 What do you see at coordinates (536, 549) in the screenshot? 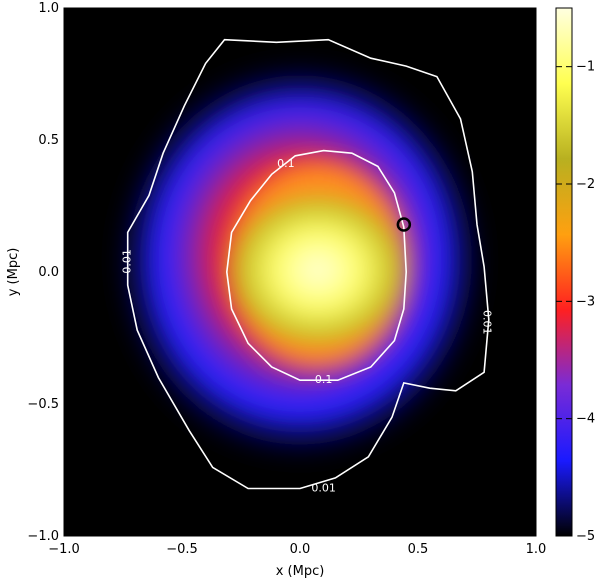
I see `x-tick-label: 1.0` at bounding box center [536, 549].